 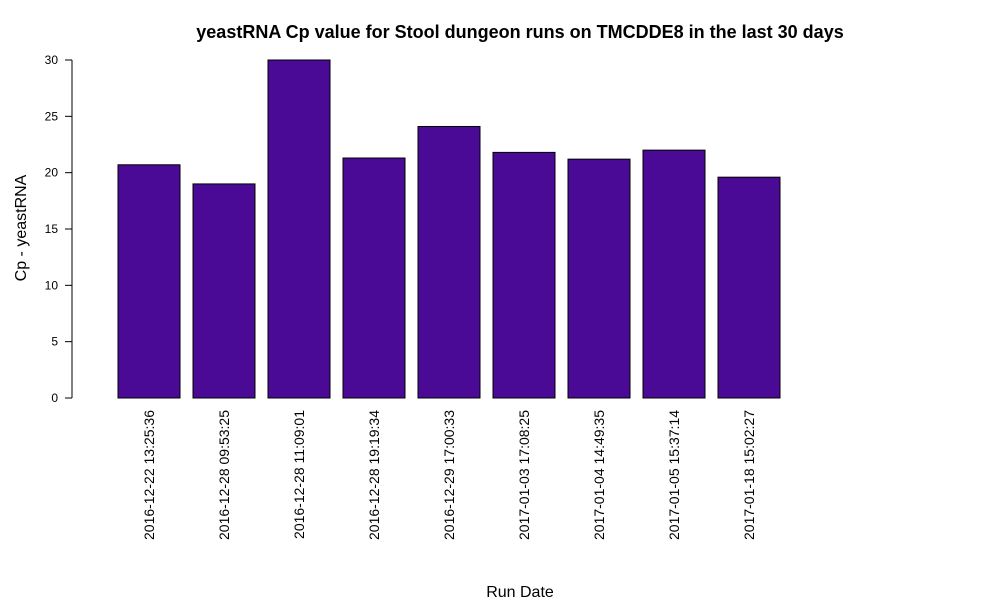 What do you see at coordinates (52, 60) in the screenshot?
I see `y-tick-label: 30` at bounding box center [52, 60].